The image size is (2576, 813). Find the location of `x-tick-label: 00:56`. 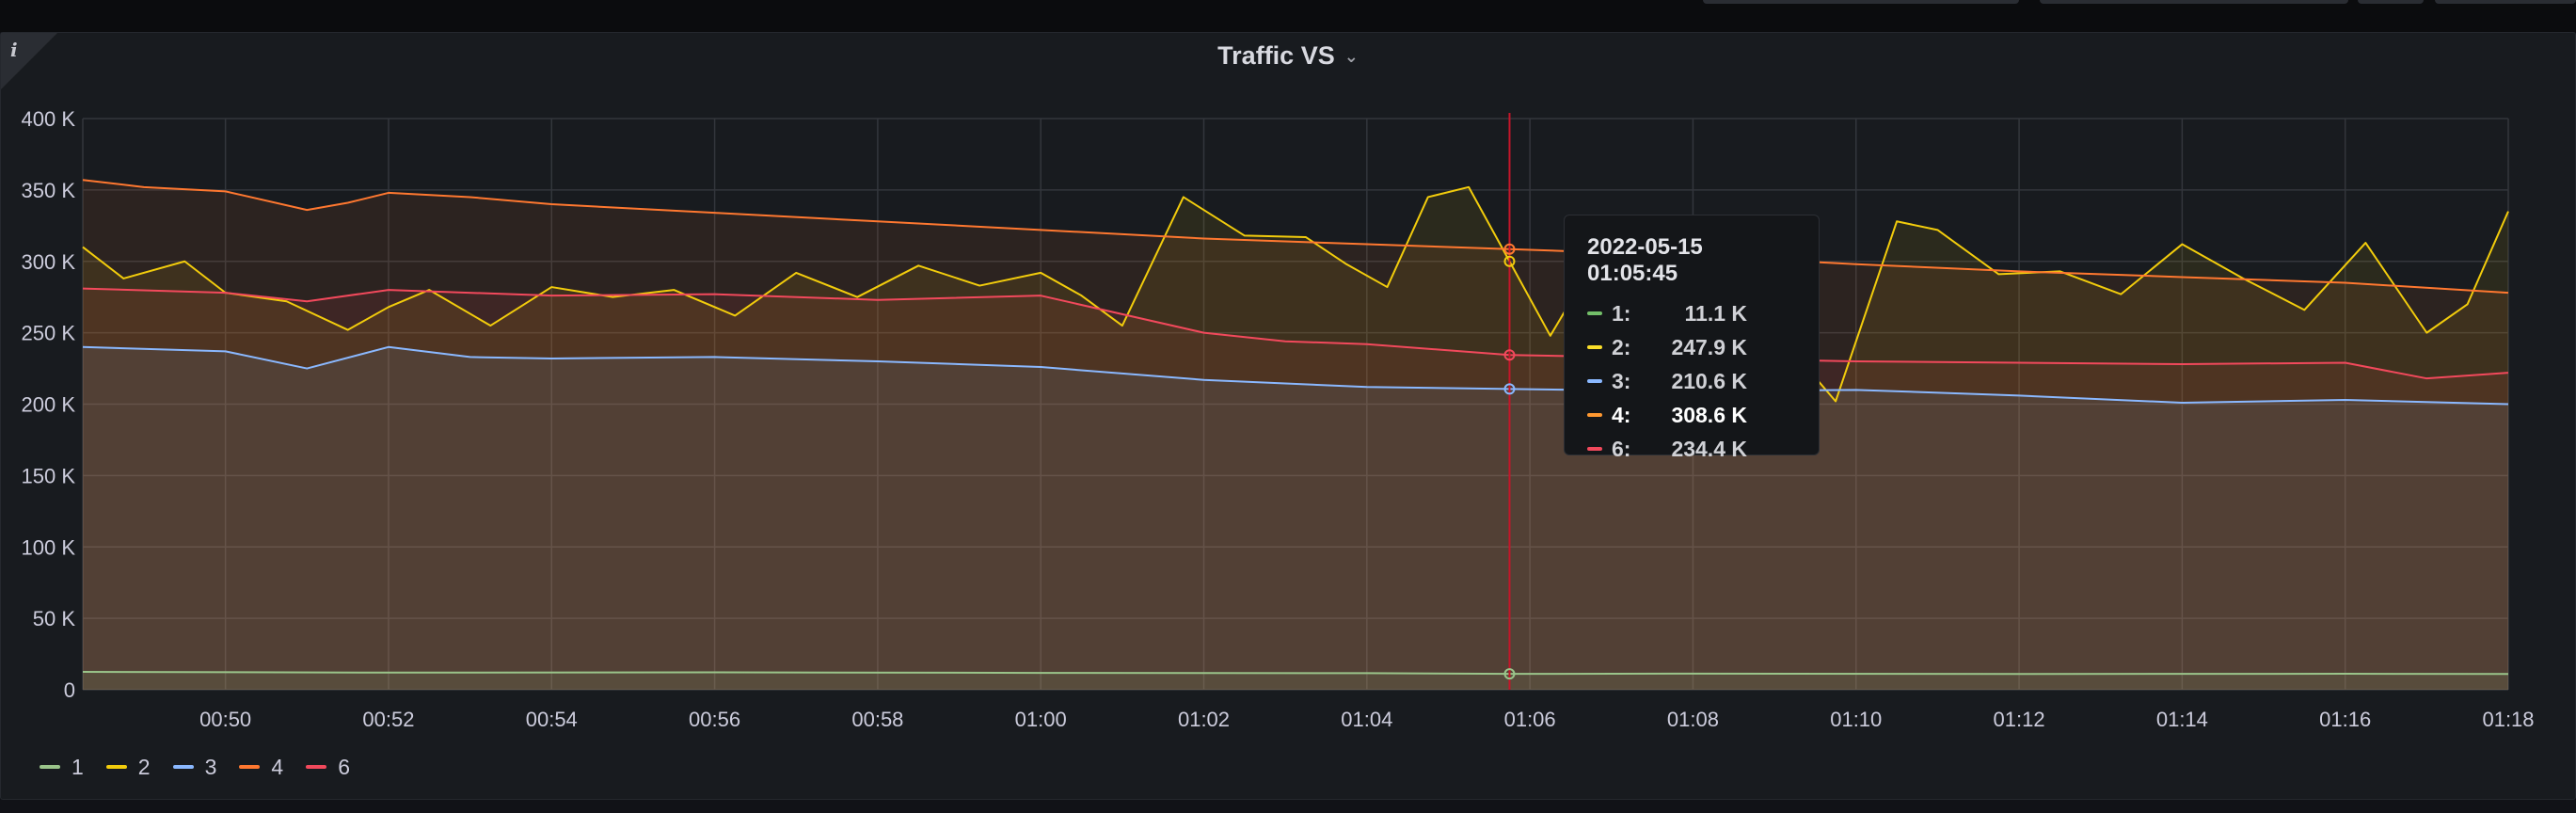

x-tick-label: 00:56 is located at coordinates (715, 719).